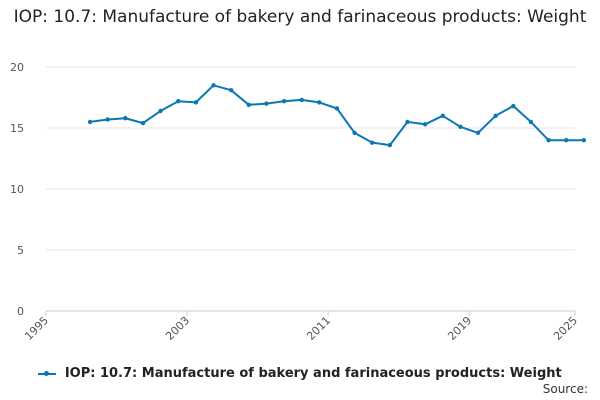  What do you see at coordinates (36, 328) in the screenshot?
I see `x-tick-label: 1995` at bounding box center [36, 328].